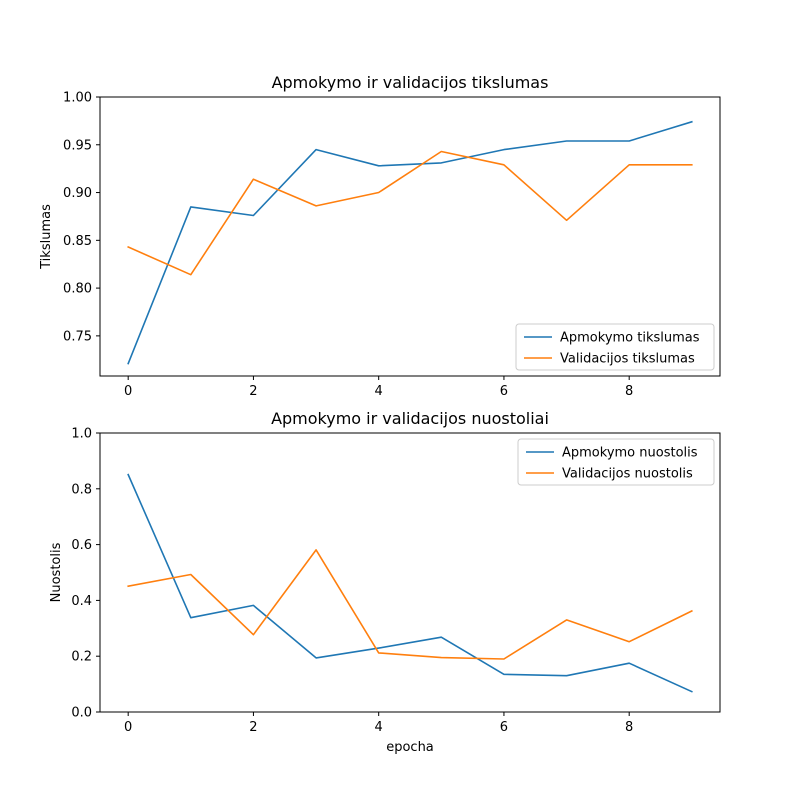 Image resolution: width=800 pixels, height=804 pixels. What do you see at coordinates (410, 82) in the screenshot?
I see `chart-title: Apmokymo ir validacijos tikslumas` at bounding box center [410, 82].